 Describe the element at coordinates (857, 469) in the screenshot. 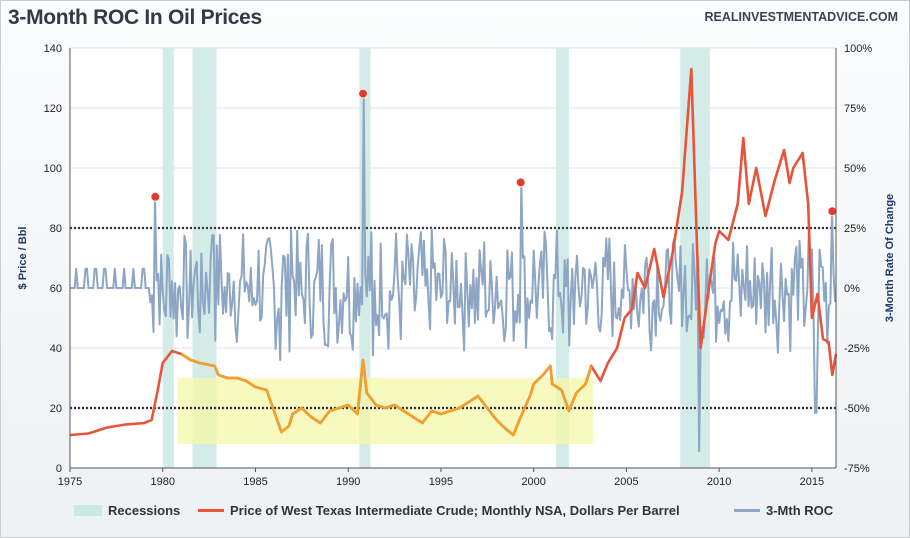

I see `y-right-tick-label: -75%` at that location.